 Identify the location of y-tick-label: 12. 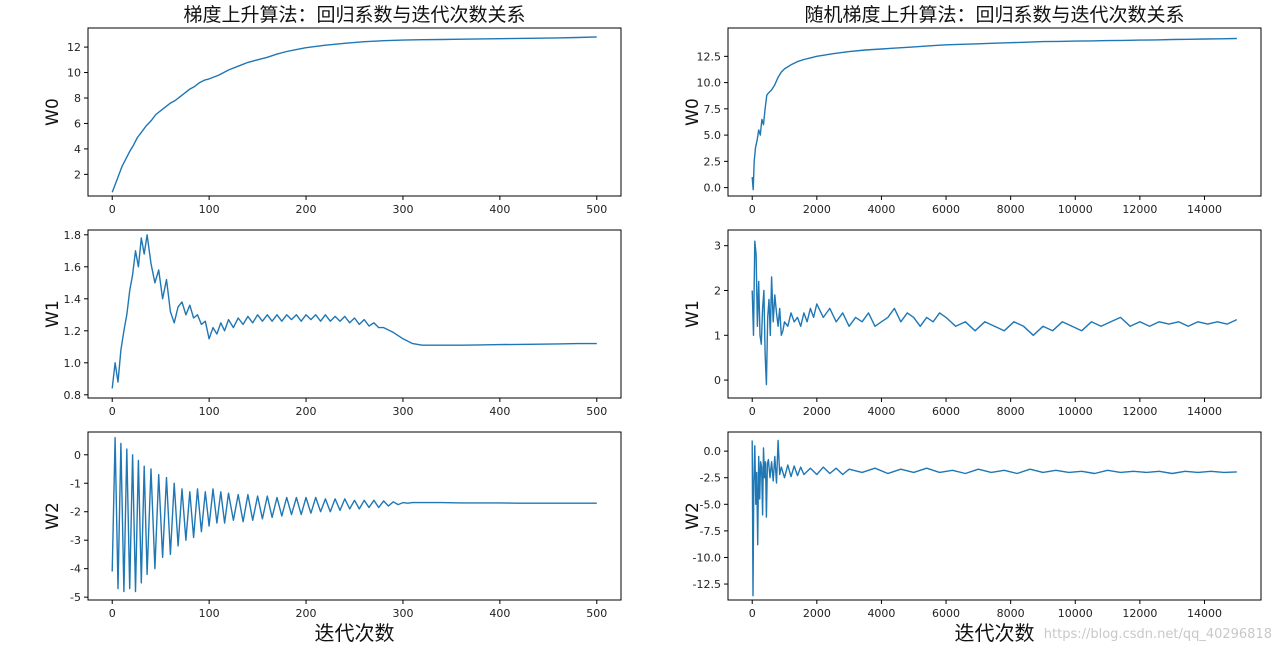
(74, 47).